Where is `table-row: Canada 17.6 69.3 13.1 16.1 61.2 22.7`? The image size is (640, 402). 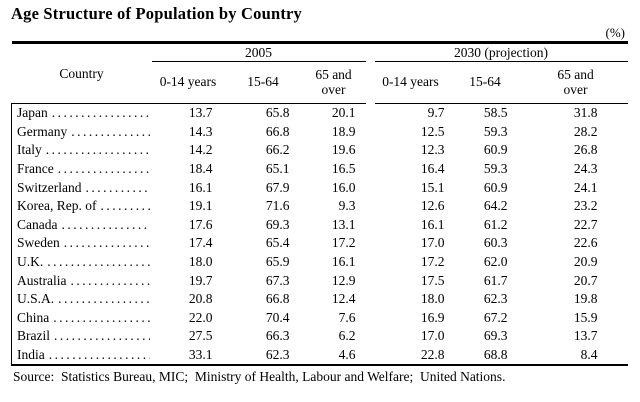
table-row: Canada 17.6 69.3 13.1 16.1 61.2 22.7 is located at coordinates (319, 225).